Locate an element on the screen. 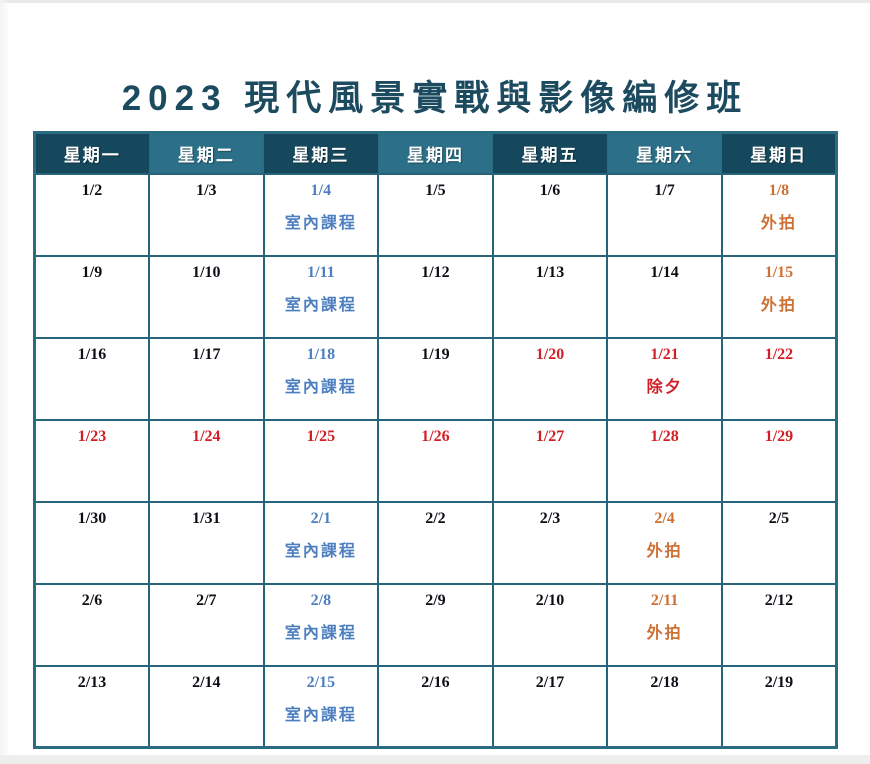 The height and width of the screenshot is (764, 870). cell-date: 2/11 is located at coordinates (664, 600).